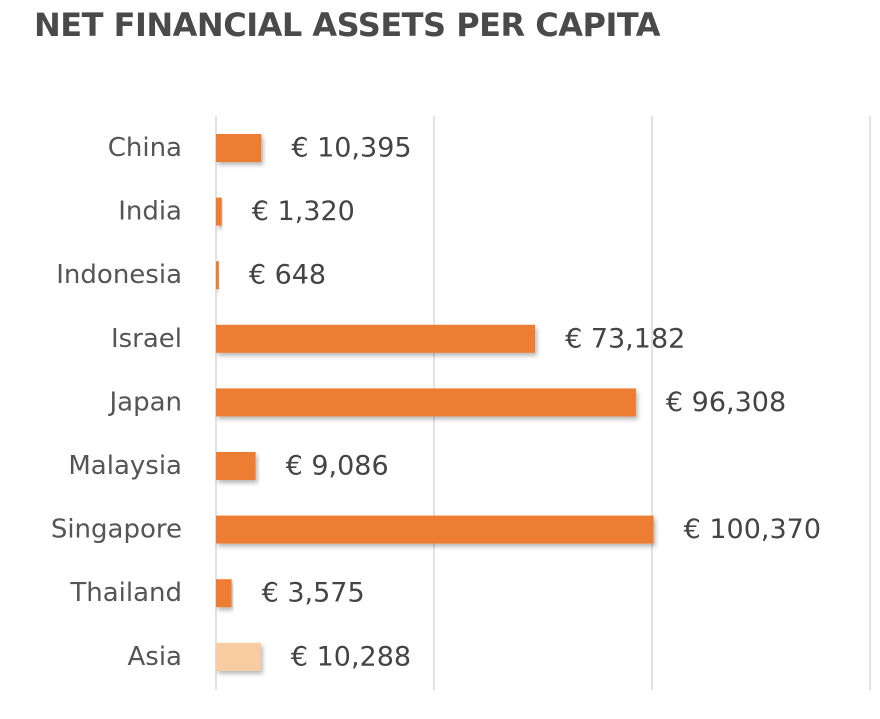 This screenshot has width=880, height=719. I want to click on value-label: € 1,320, so click(303, 211).